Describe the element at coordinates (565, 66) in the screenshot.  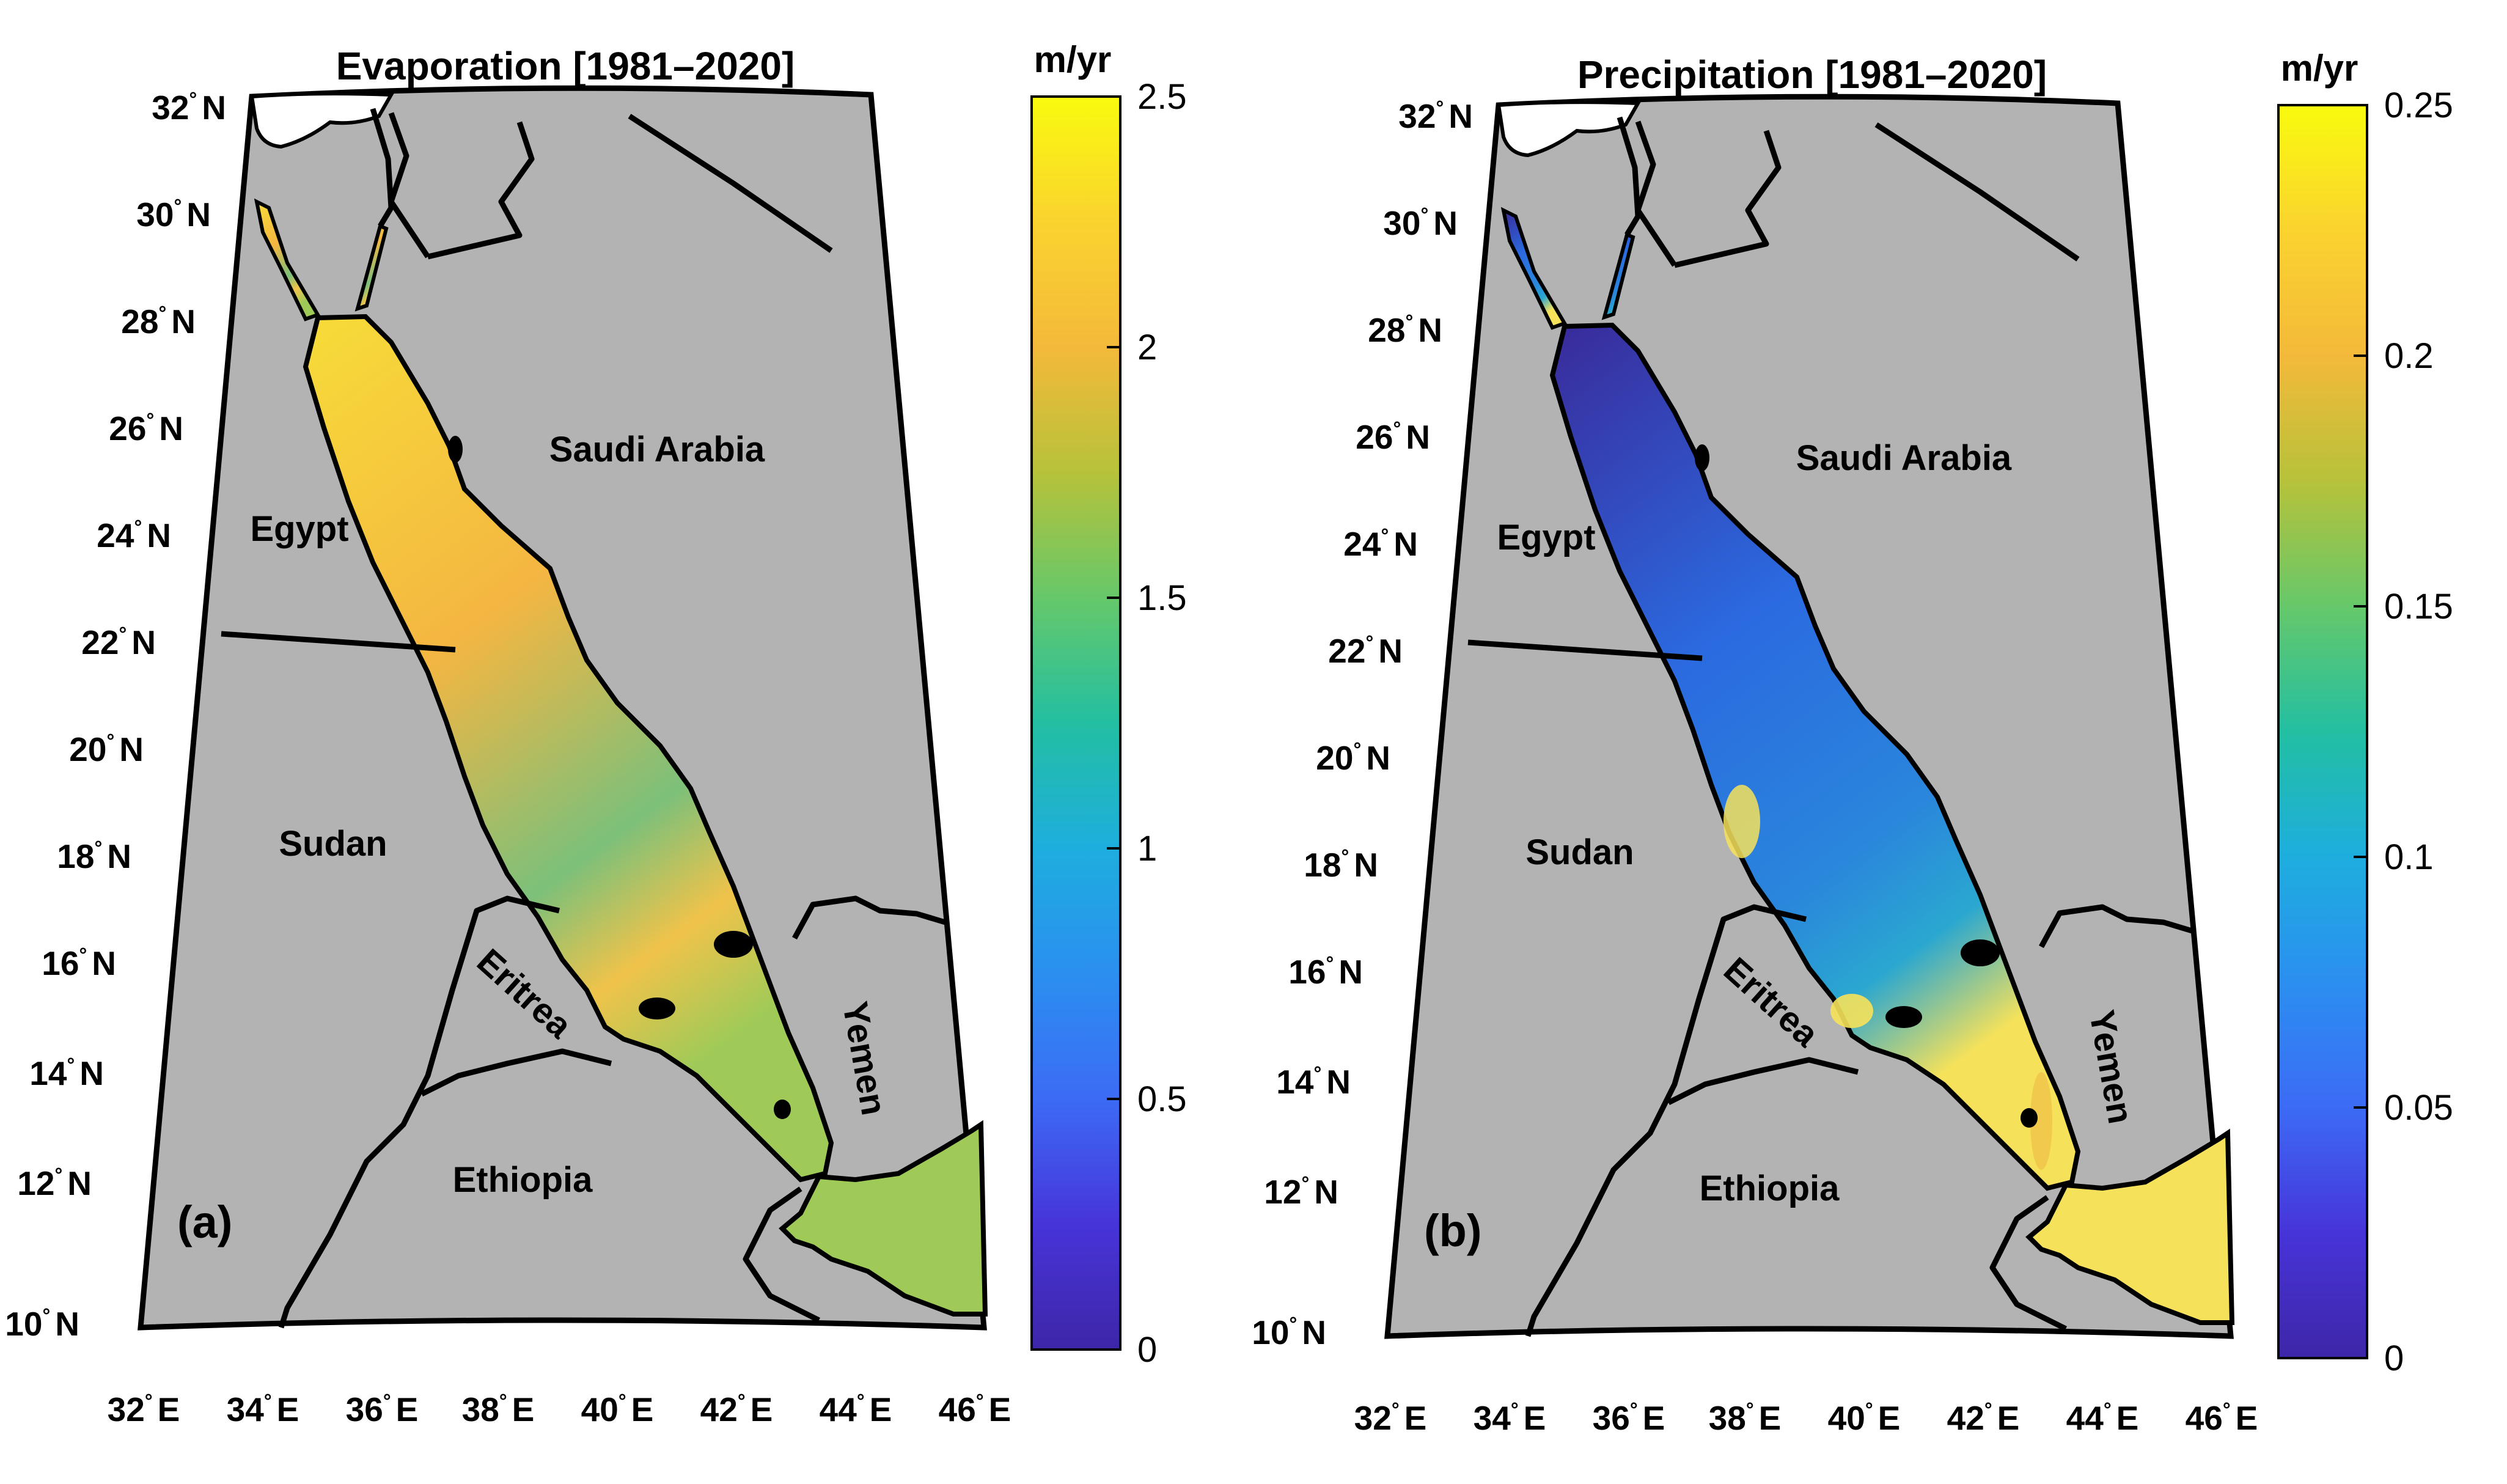
I see `panel-title: Evaporation [1981–2020]` at that location.